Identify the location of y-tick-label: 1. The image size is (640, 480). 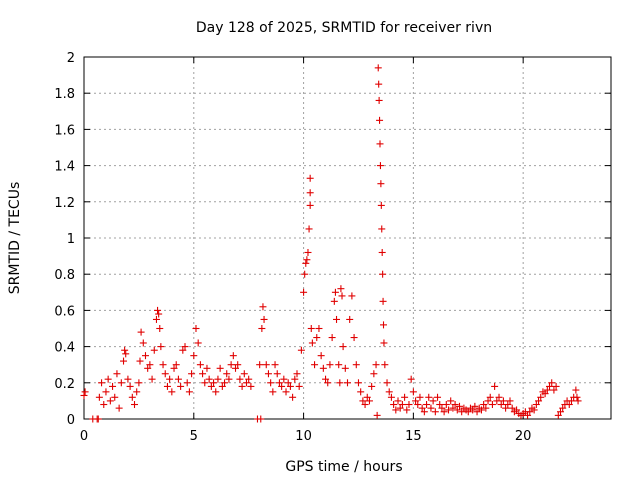
(71, 239).